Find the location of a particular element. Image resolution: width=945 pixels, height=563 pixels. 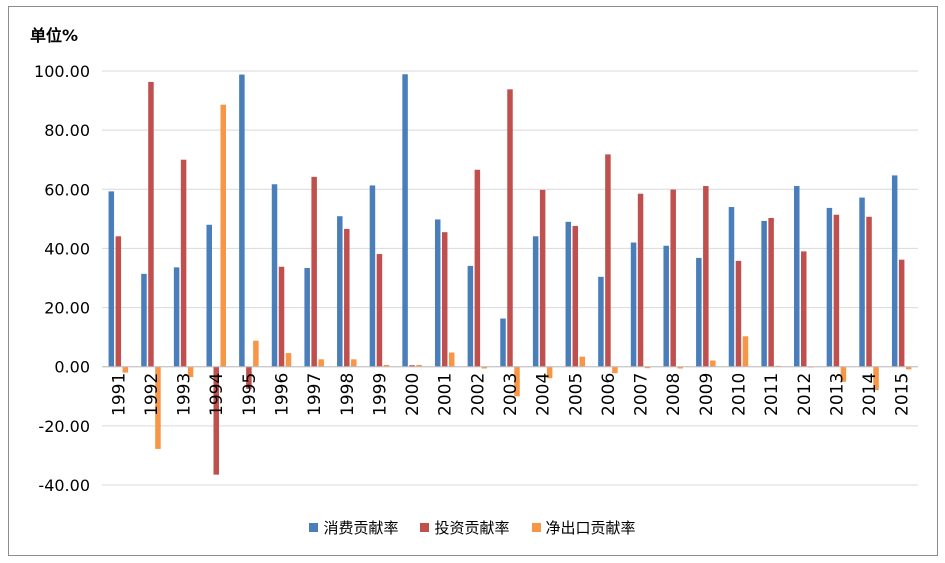

legend-item-investment: 投资贡献率 is located at coordinates (465, 527).